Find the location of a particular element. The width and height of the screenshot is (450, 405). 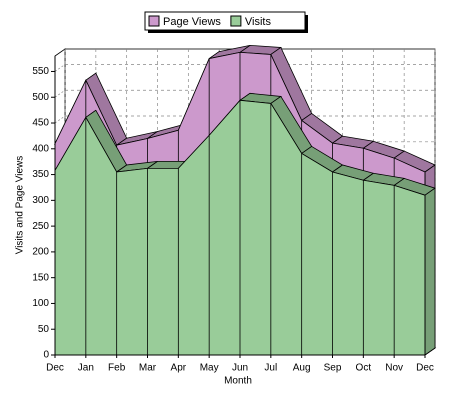

y-tick-label: 0 is located at coordinates (46, 355).